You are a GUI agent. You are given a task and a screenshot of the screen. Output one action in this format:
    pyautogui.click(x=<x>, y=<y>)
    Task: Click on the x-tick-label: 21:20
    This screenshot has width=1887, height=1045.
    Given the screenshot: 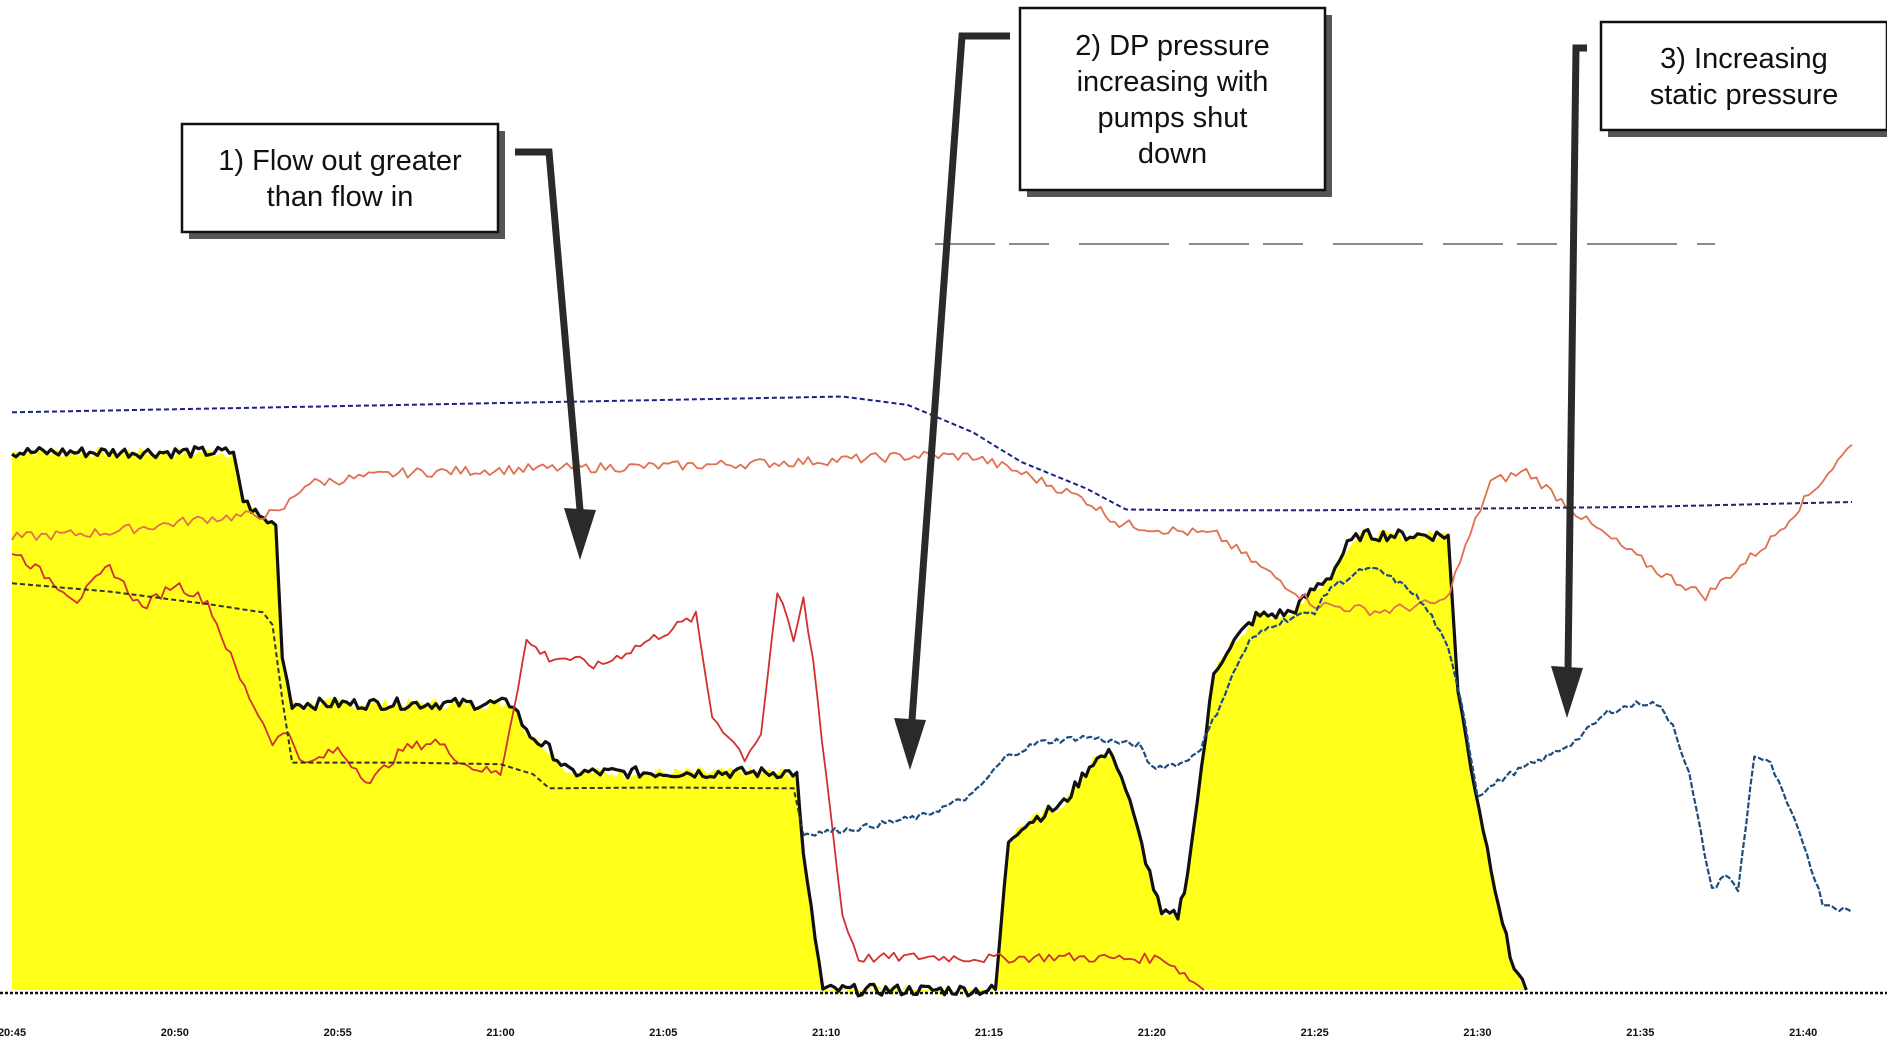 What is the action you would take?
    pyautogui.click(x=1152, y=1033)
    